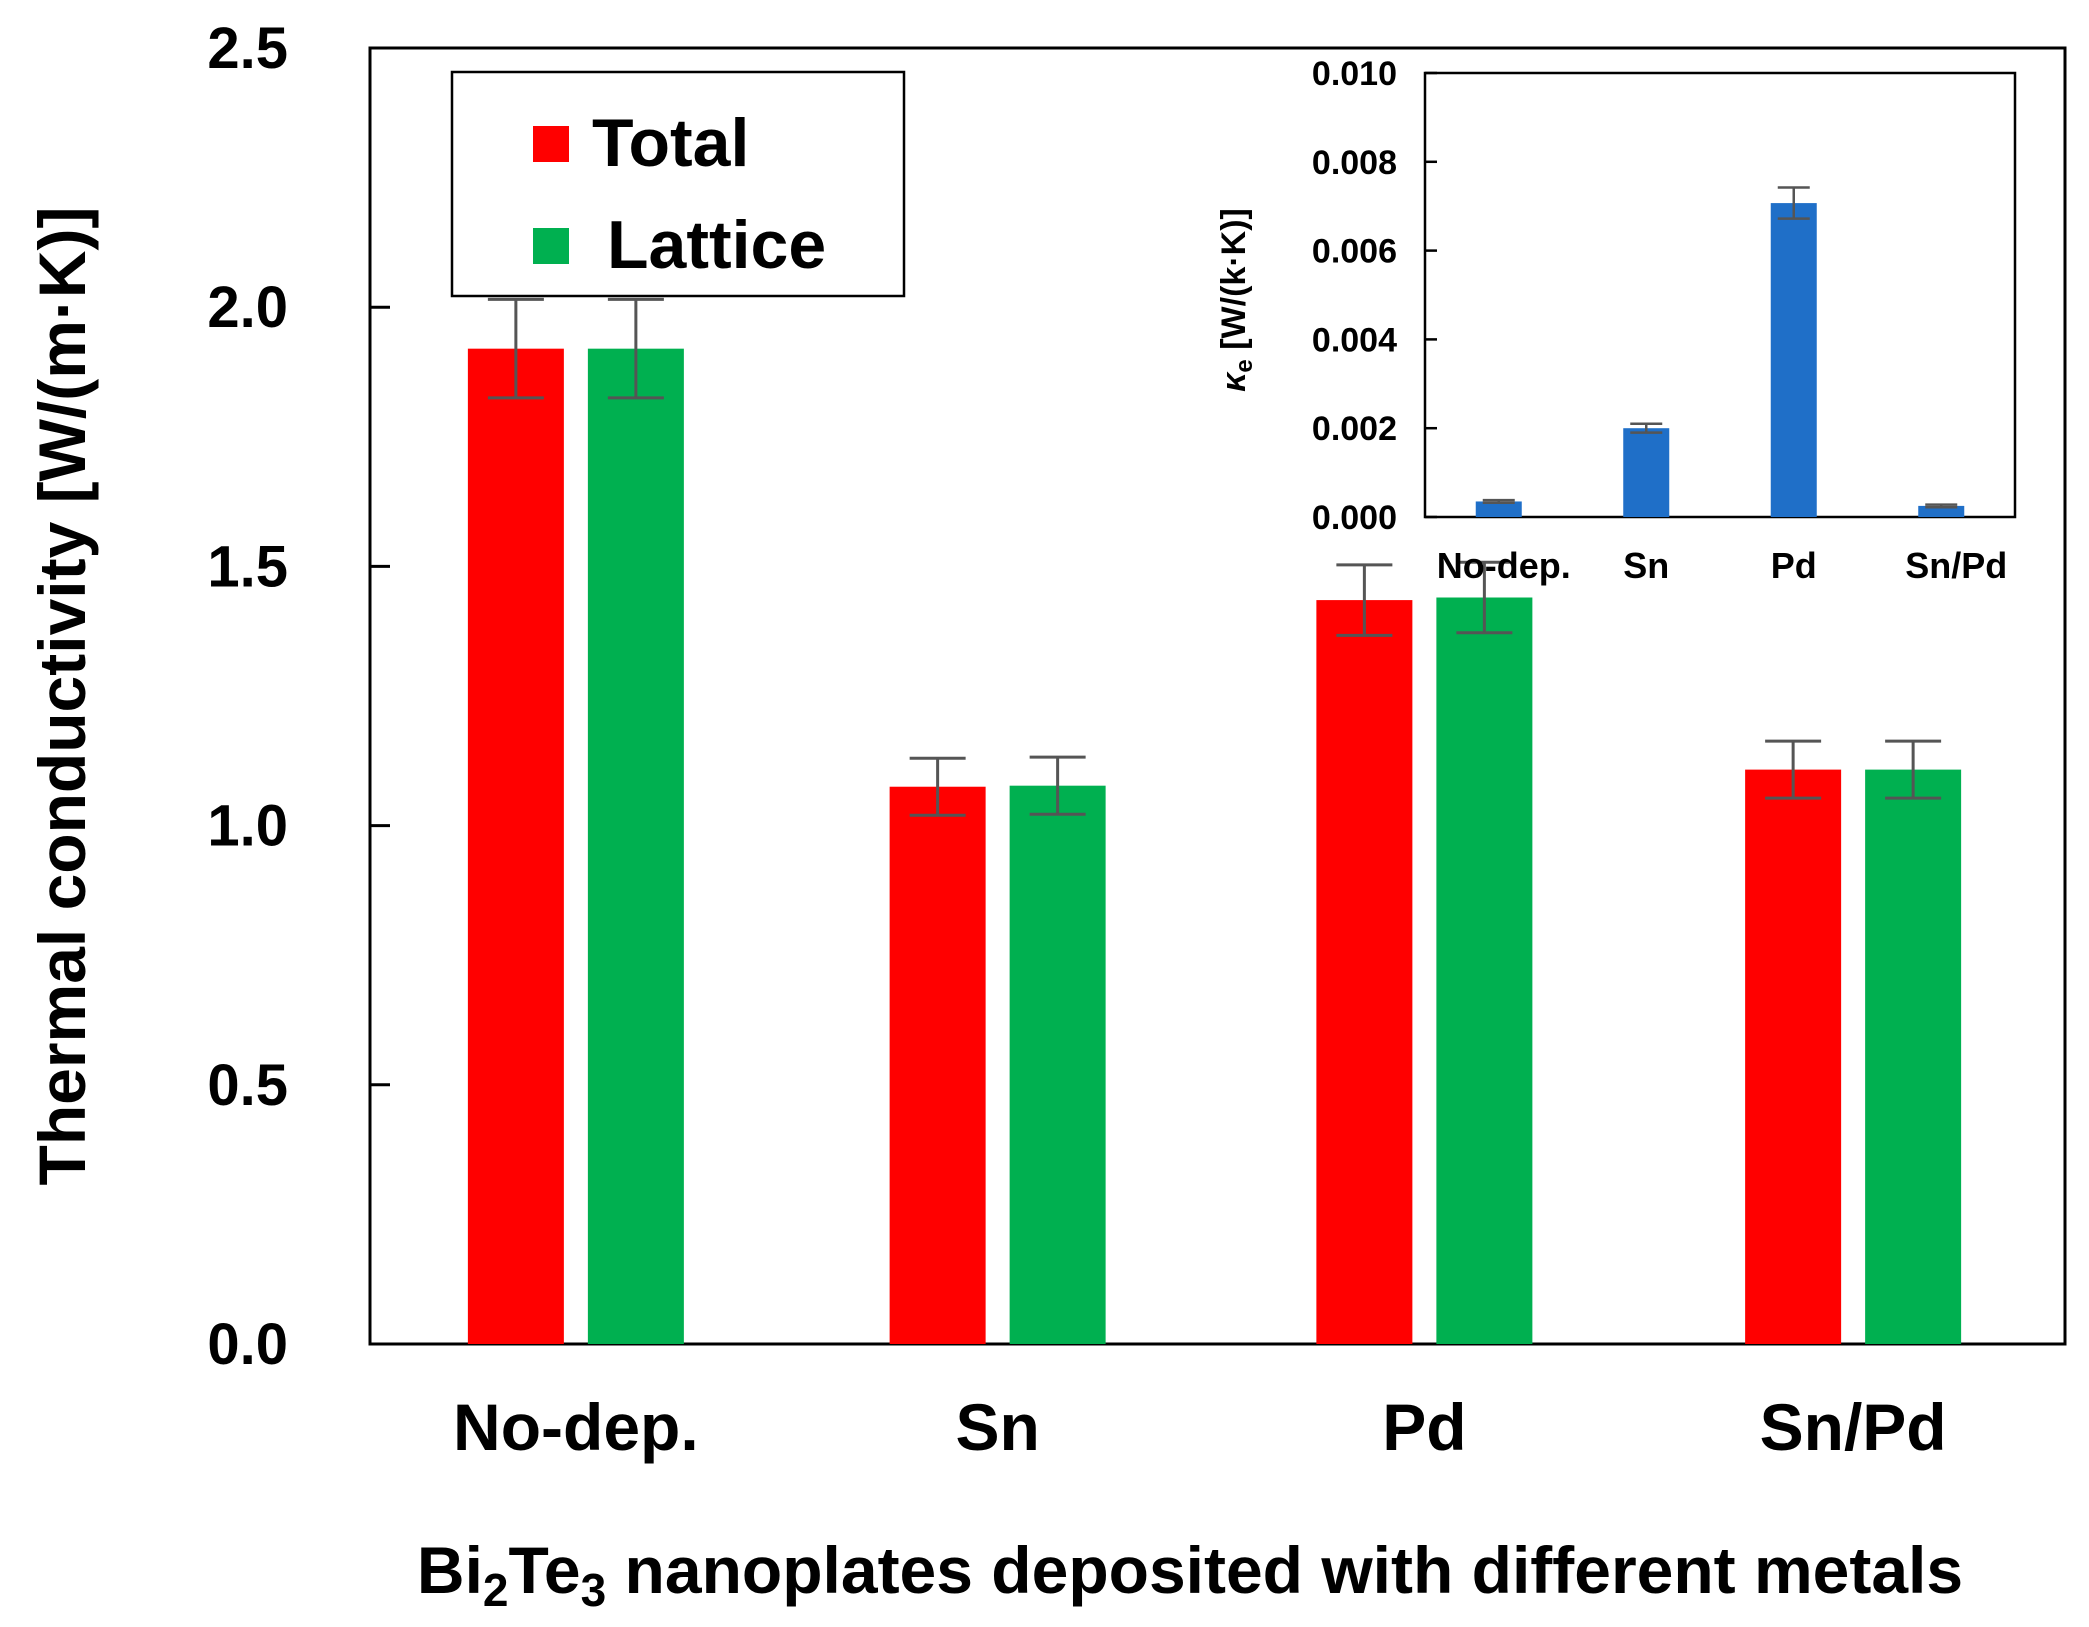  What do you see at coordinates (1354, 74) in the screenshot?
I see `y-tick-label: 0.010` at bounding box center [1354, 74].